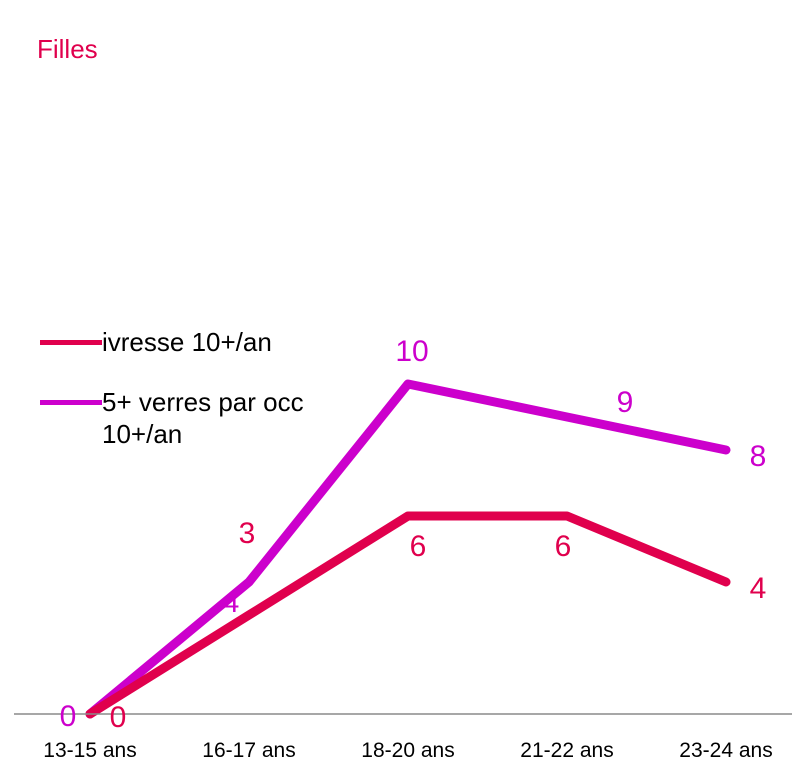 The image size is (792, 767). Describe the element at coordinates (566, 750) in the screenshot. I see `x-tick-label: 21-22 ans` at that location.